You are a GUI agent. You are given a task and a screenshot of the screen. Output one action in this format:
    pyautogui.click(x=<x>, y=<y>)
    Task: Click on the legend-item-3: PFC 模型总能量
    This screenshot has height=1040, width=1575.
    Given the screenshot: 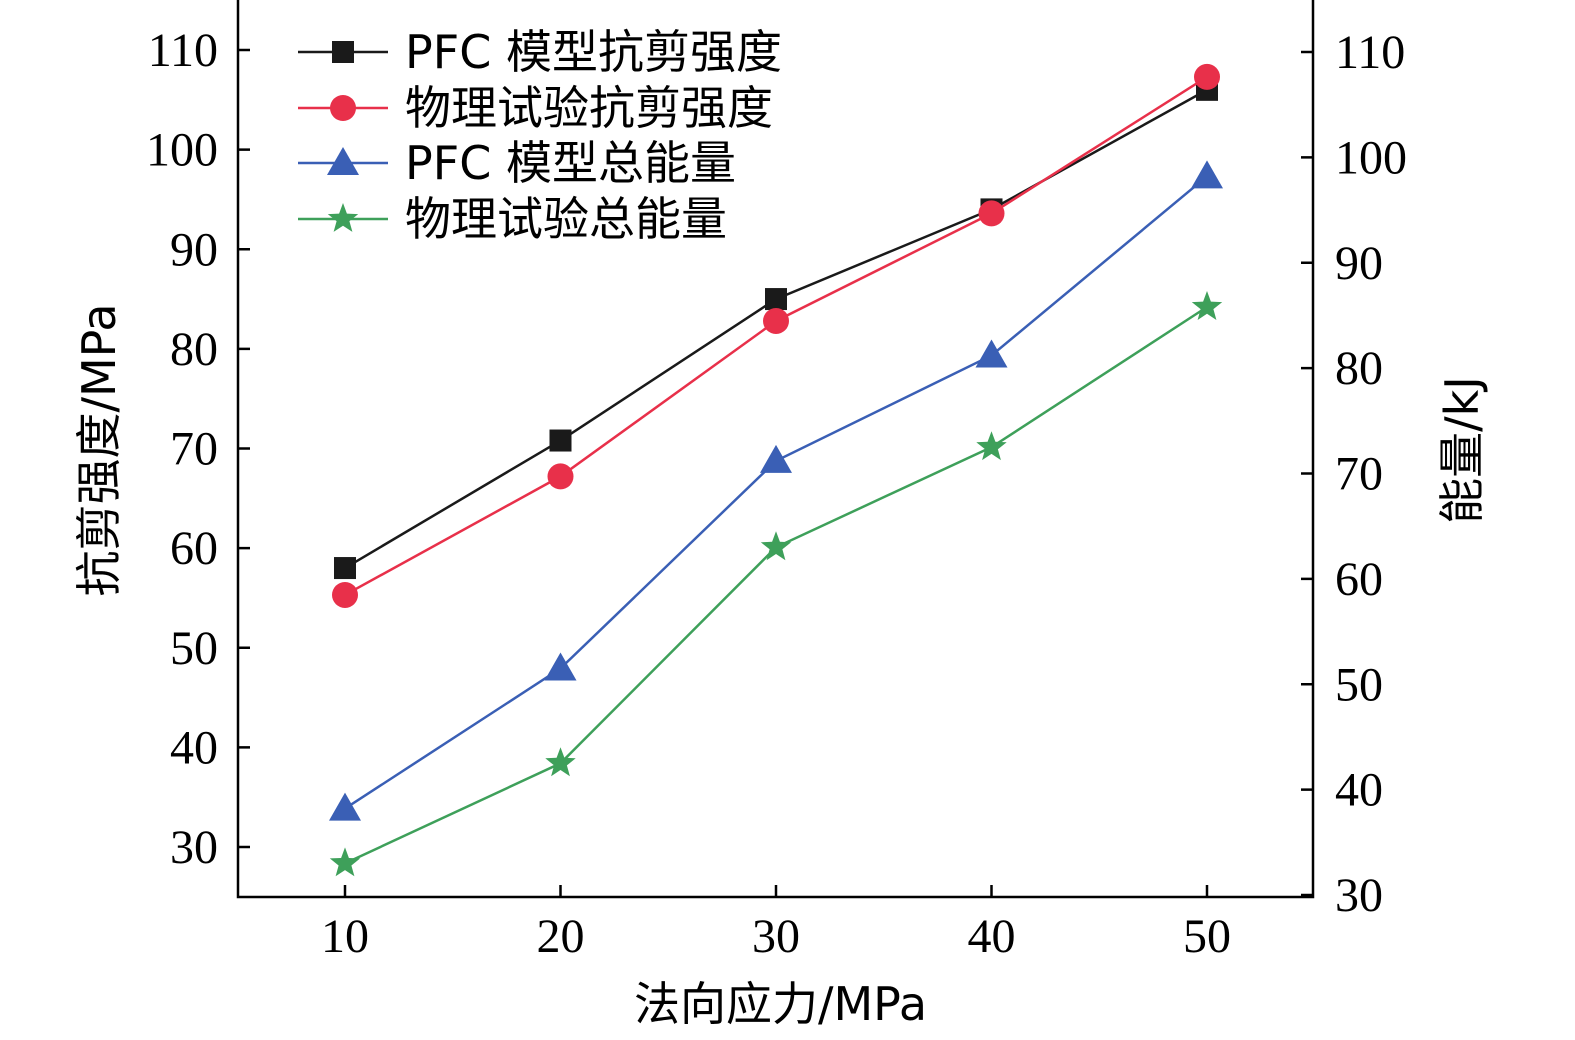 What is the action you would take?
    pyautogui.click(x=517, y=163)
    